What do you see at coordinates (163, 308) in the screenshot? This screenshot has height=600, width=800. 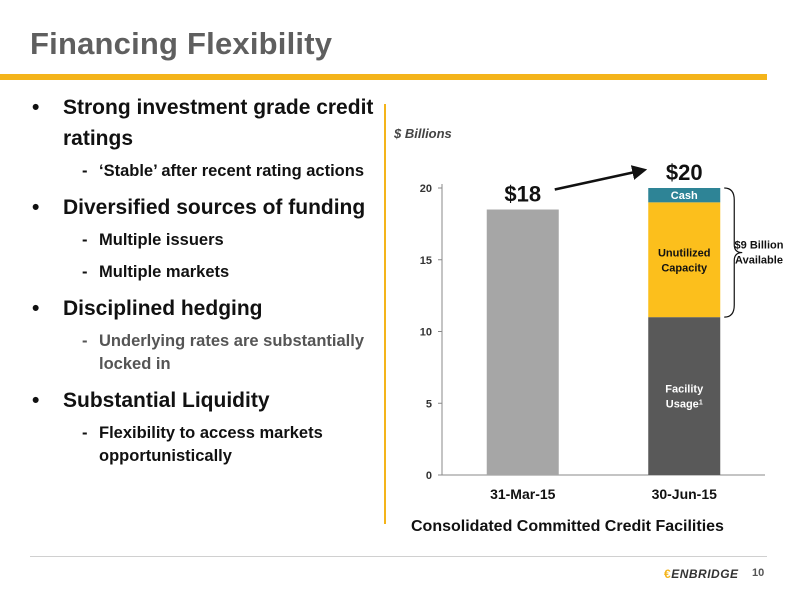 I see `bullet-text: Disciplined hedging` at bounding box center [163, 308].